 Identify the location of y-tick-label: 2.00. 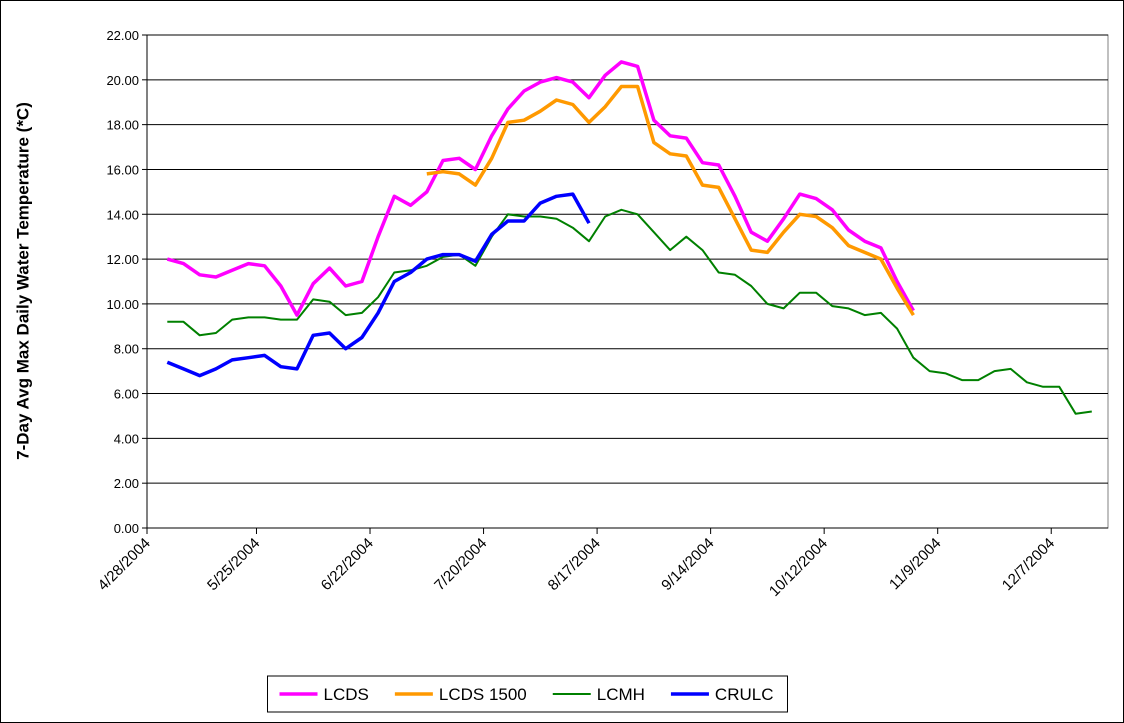
(126, 483).